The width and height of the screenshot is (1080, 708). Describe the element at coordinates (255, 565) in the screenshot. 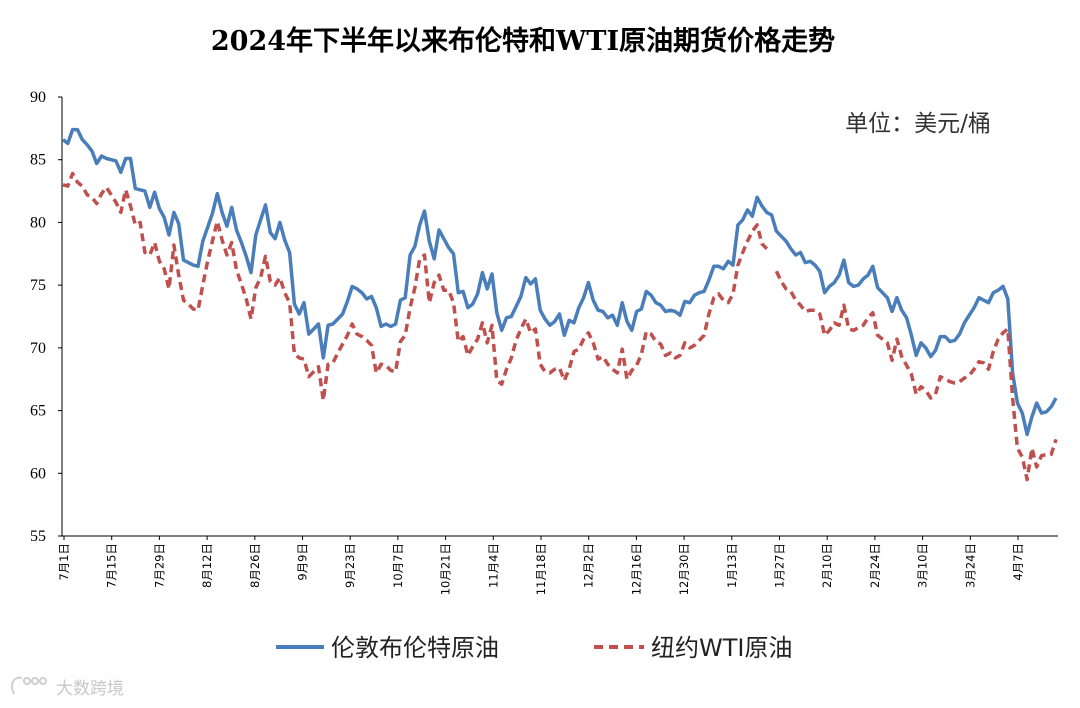

I see `x-tick-label: 8月26日` at that location.